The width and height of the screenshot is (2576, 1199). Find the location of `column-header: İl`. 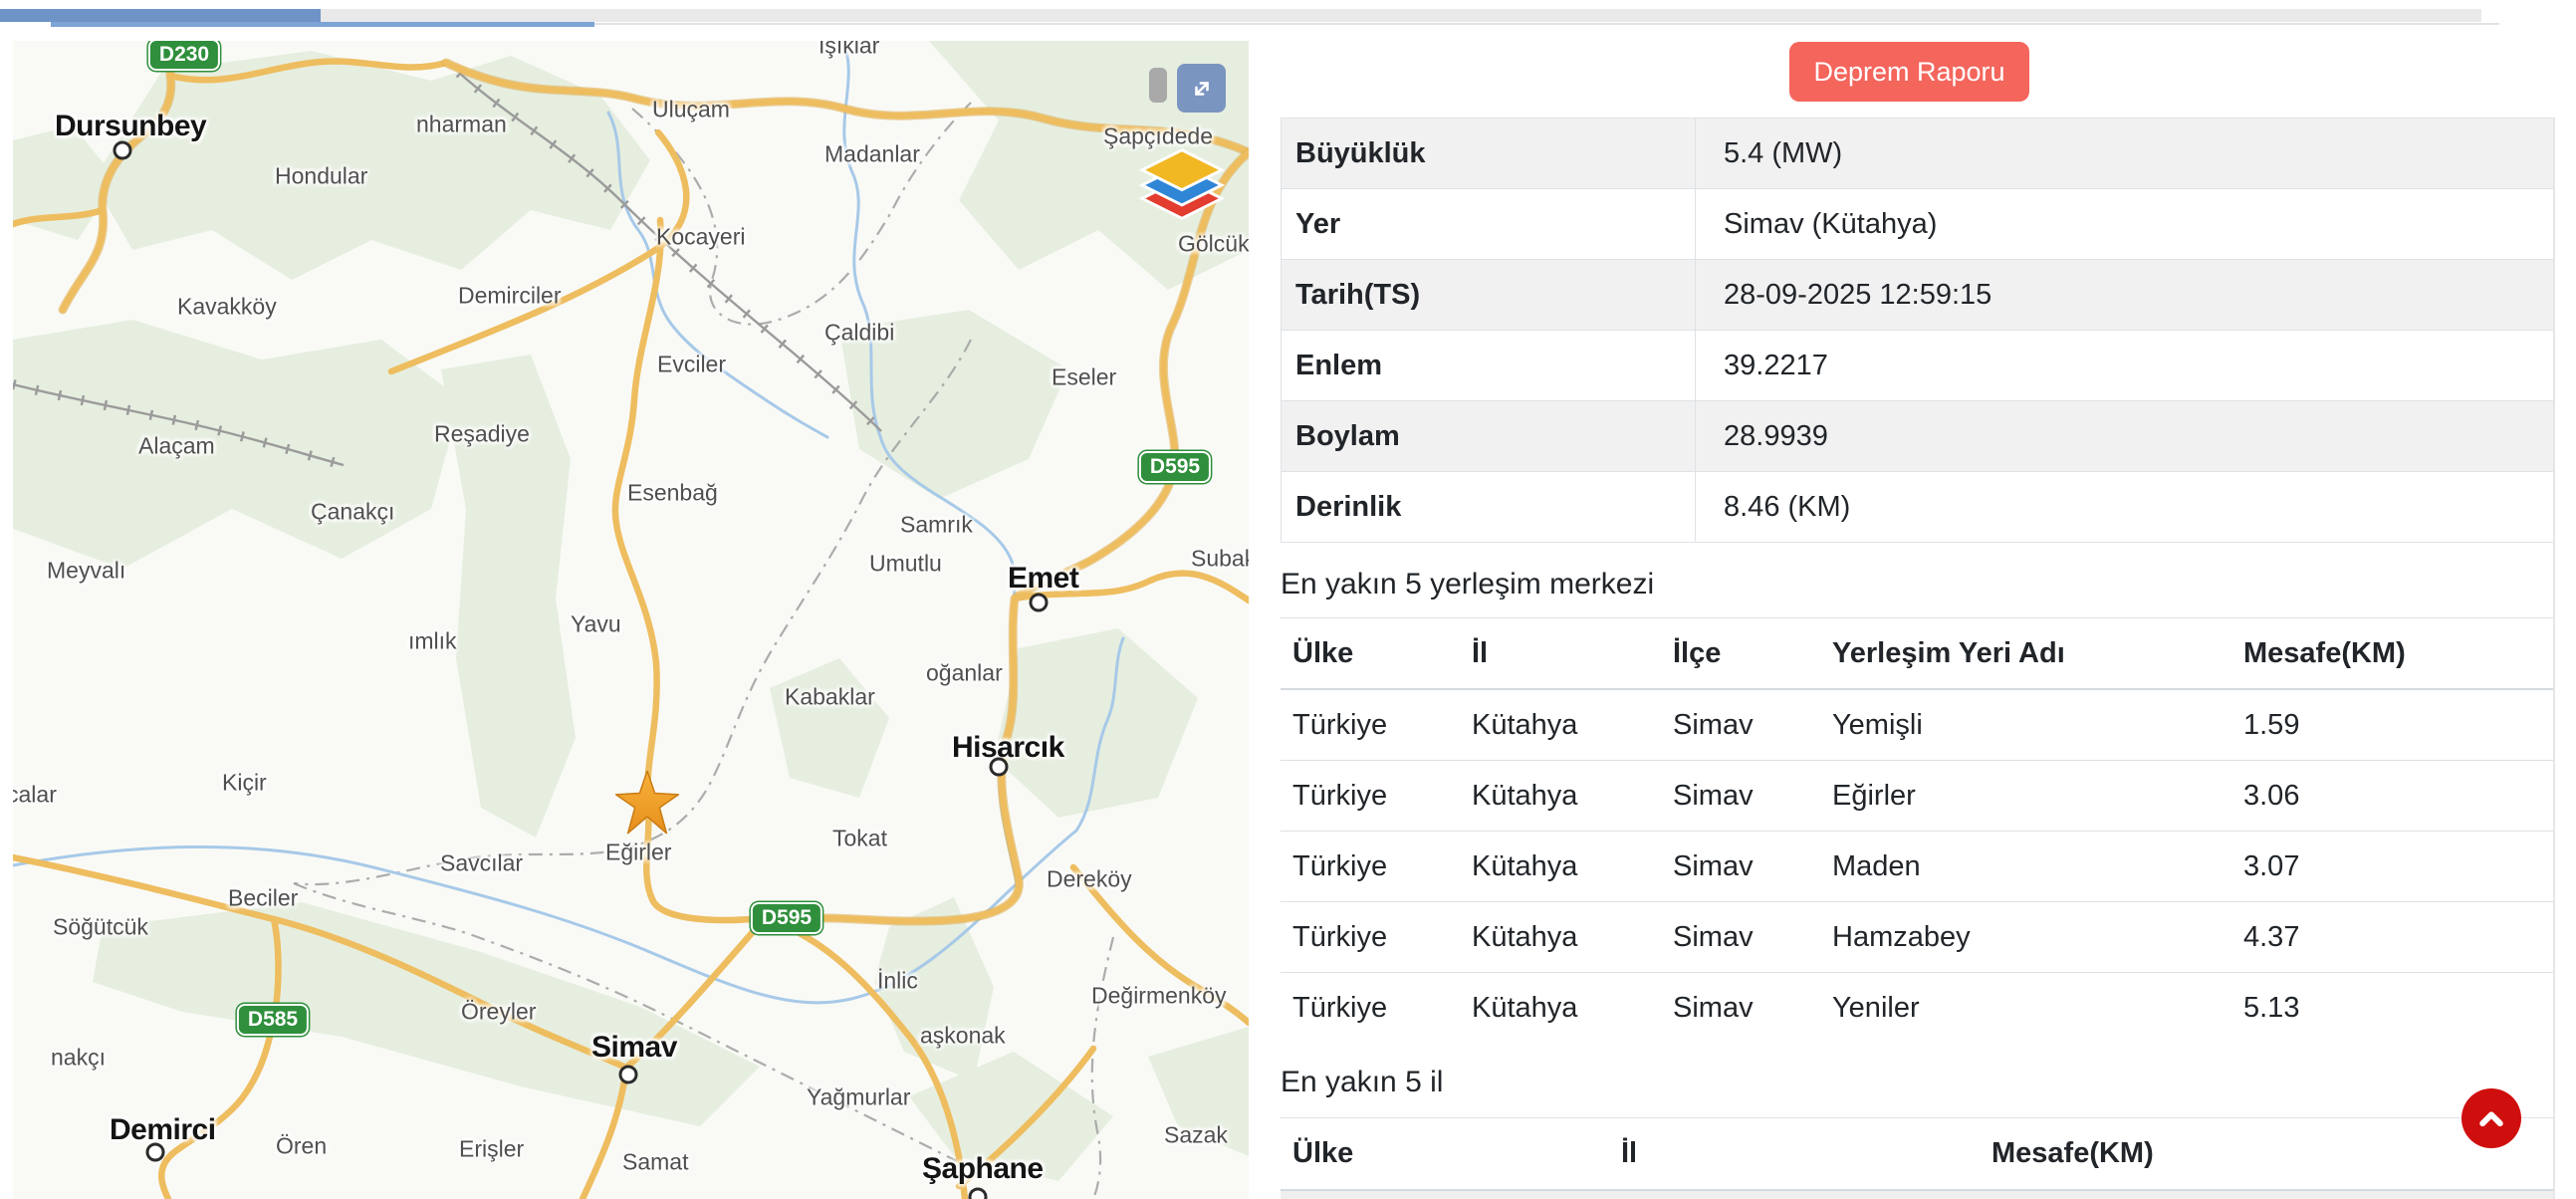

column-header: İl is located at coordinates (1560, 653).